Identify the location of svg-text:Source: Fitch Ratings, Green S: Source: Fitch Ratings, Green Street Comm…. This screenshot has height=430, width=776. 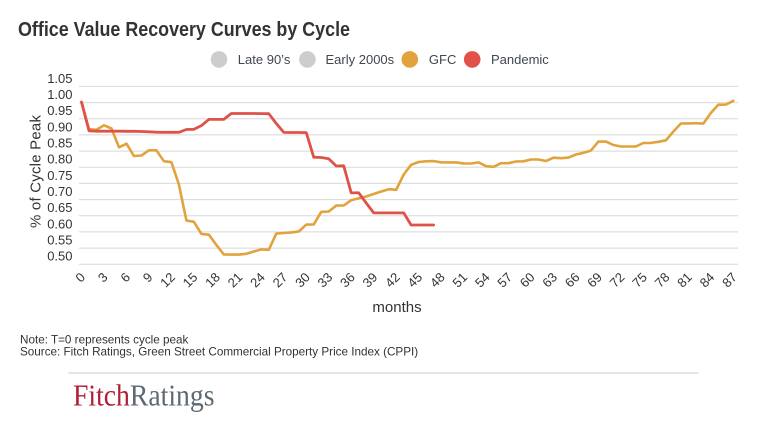
(219, 352).